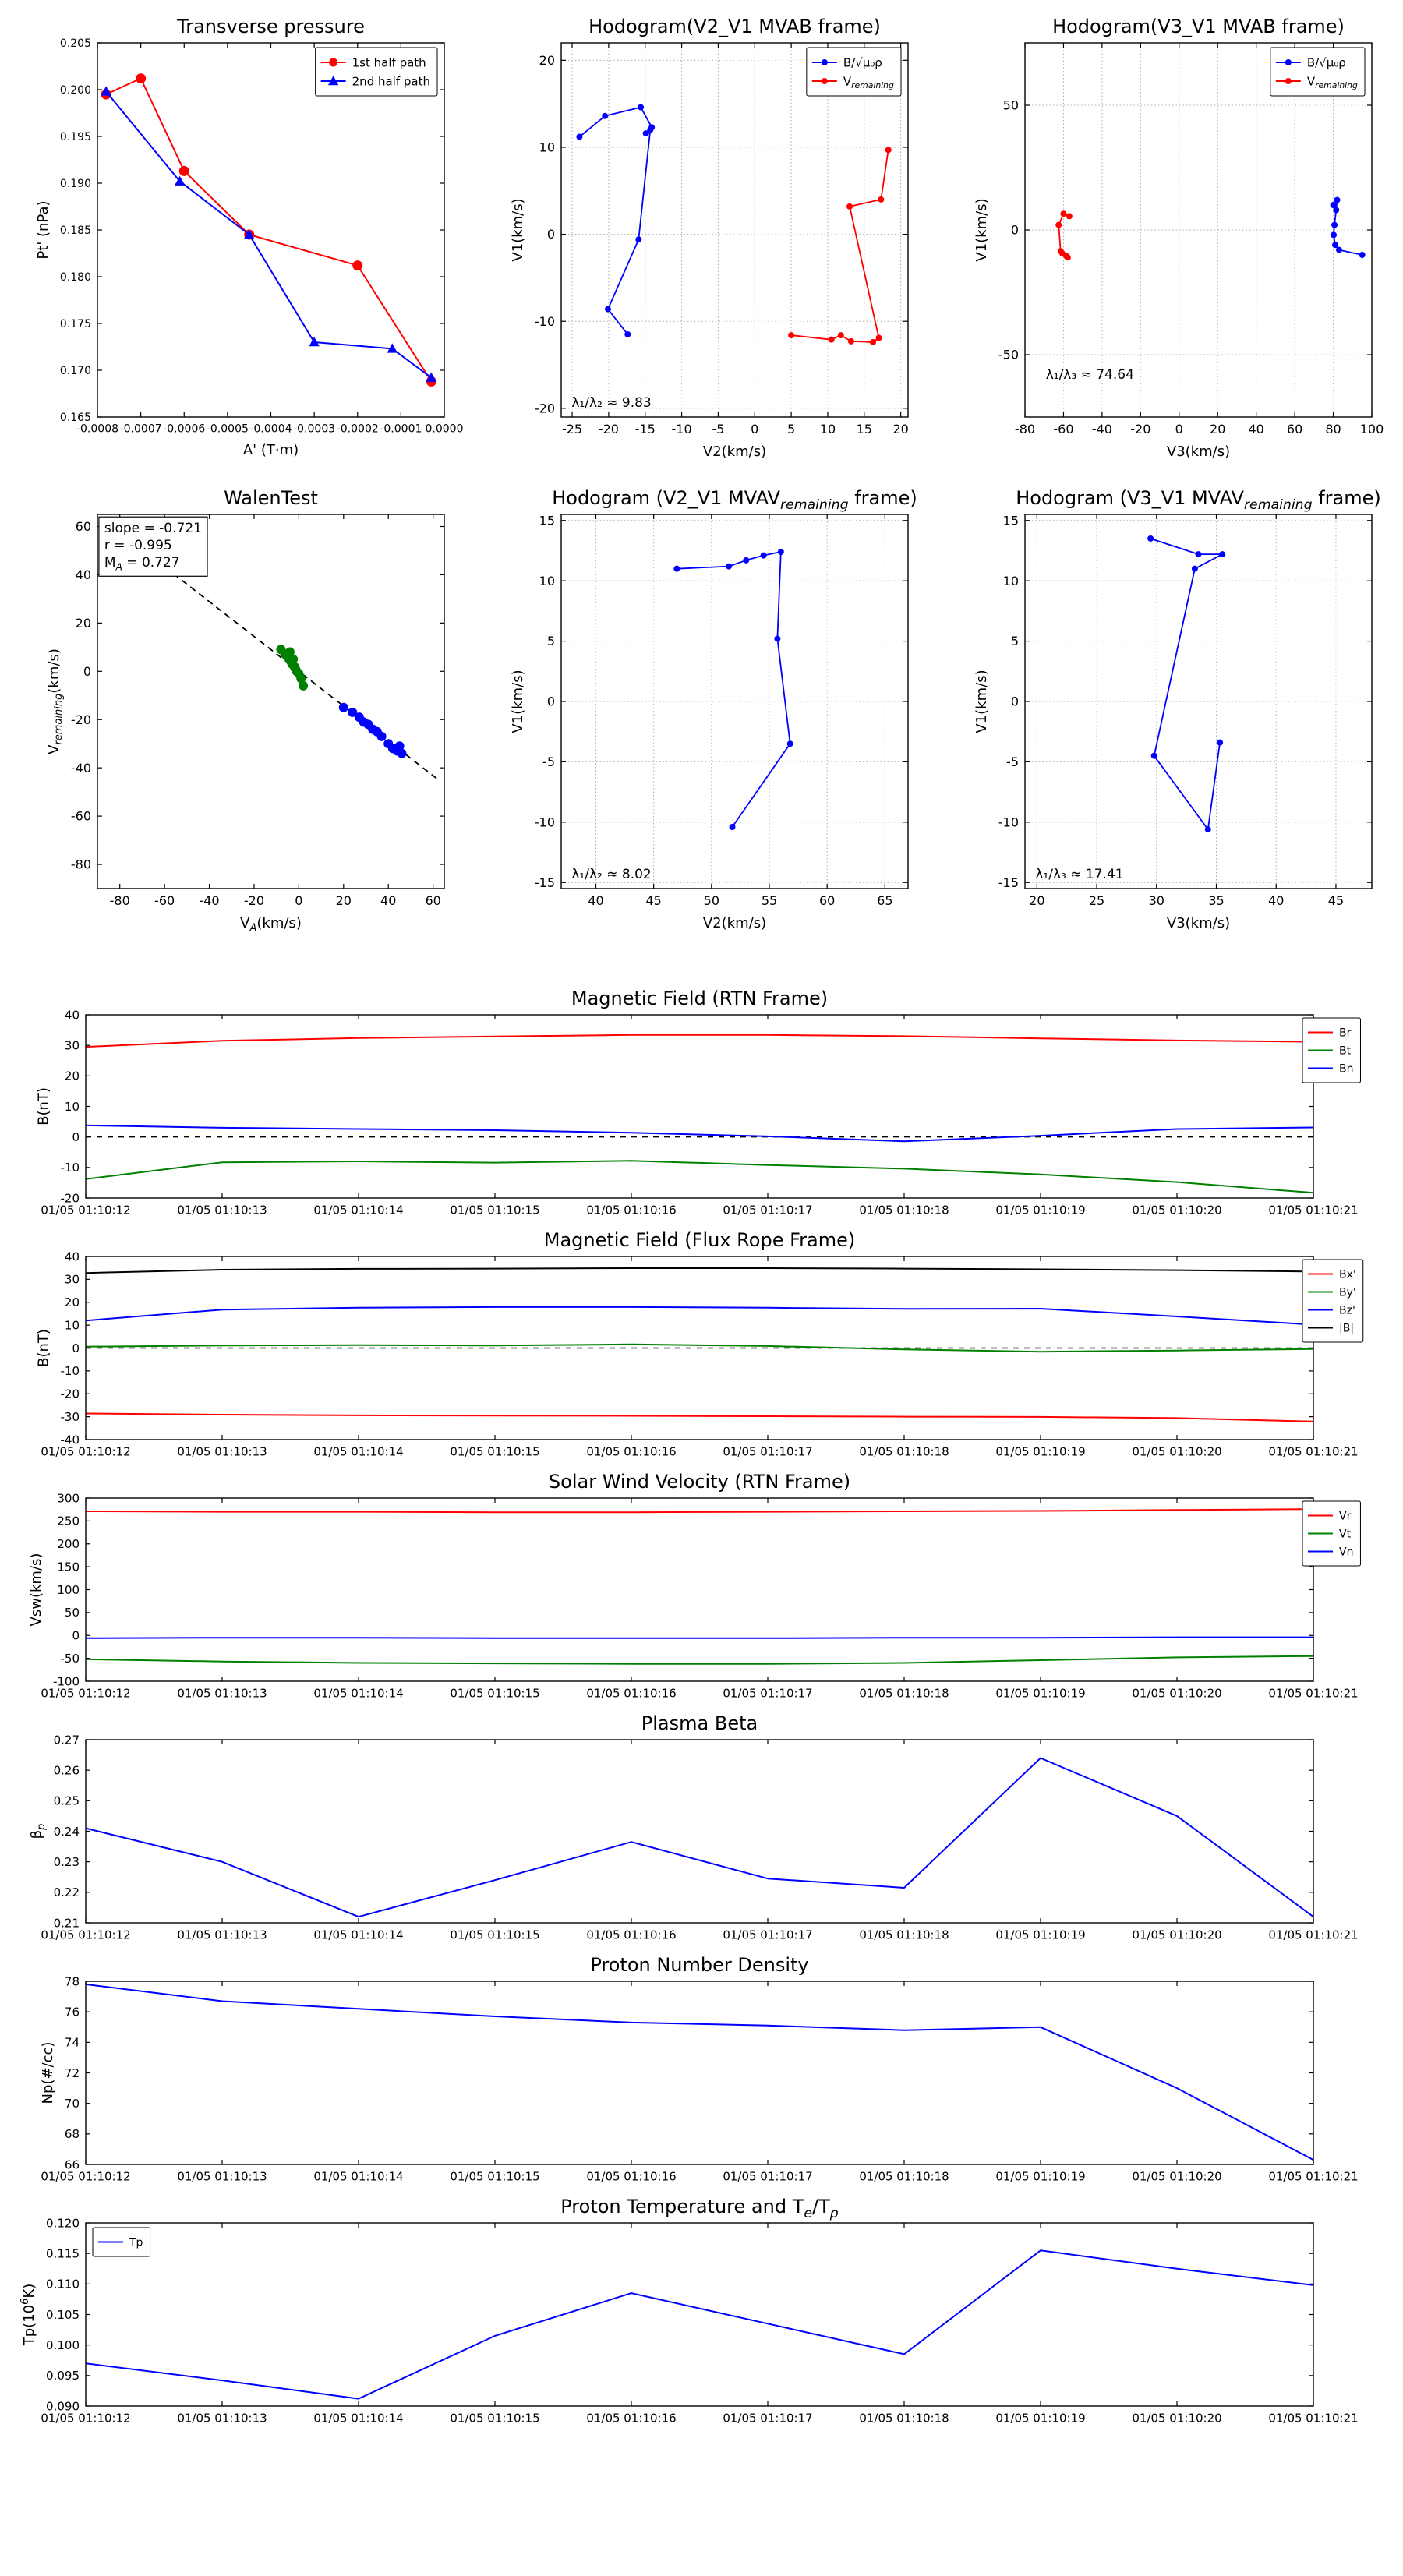 The image size is (1403, 2576). What do you see at coordinates (333, 81) in the screenshot?
I see `triangle-marker` at bounding box center [333, 81].